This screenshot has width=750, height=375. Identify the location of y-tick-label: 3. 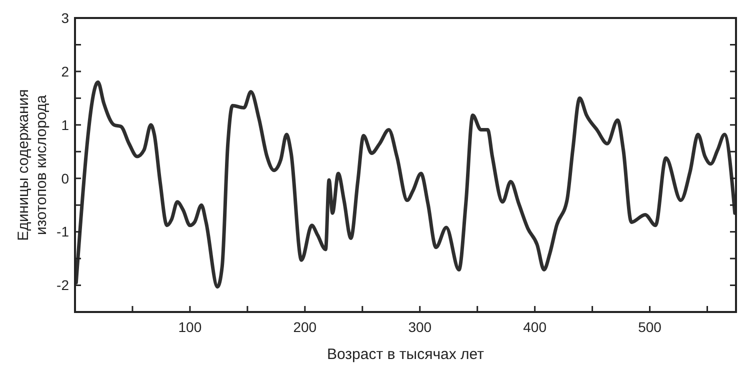
(65, 18).